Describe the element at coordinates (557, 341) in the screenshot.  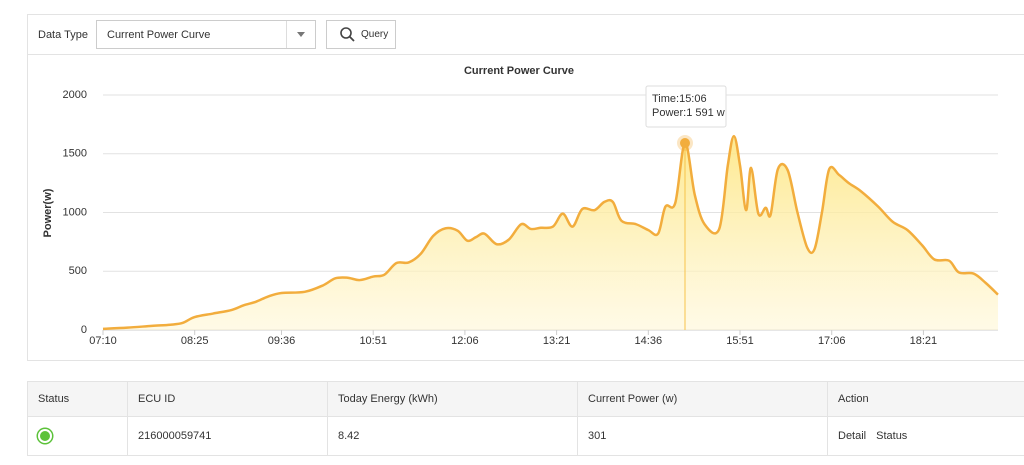
I see `x-tick-label: 13:21` at that location.